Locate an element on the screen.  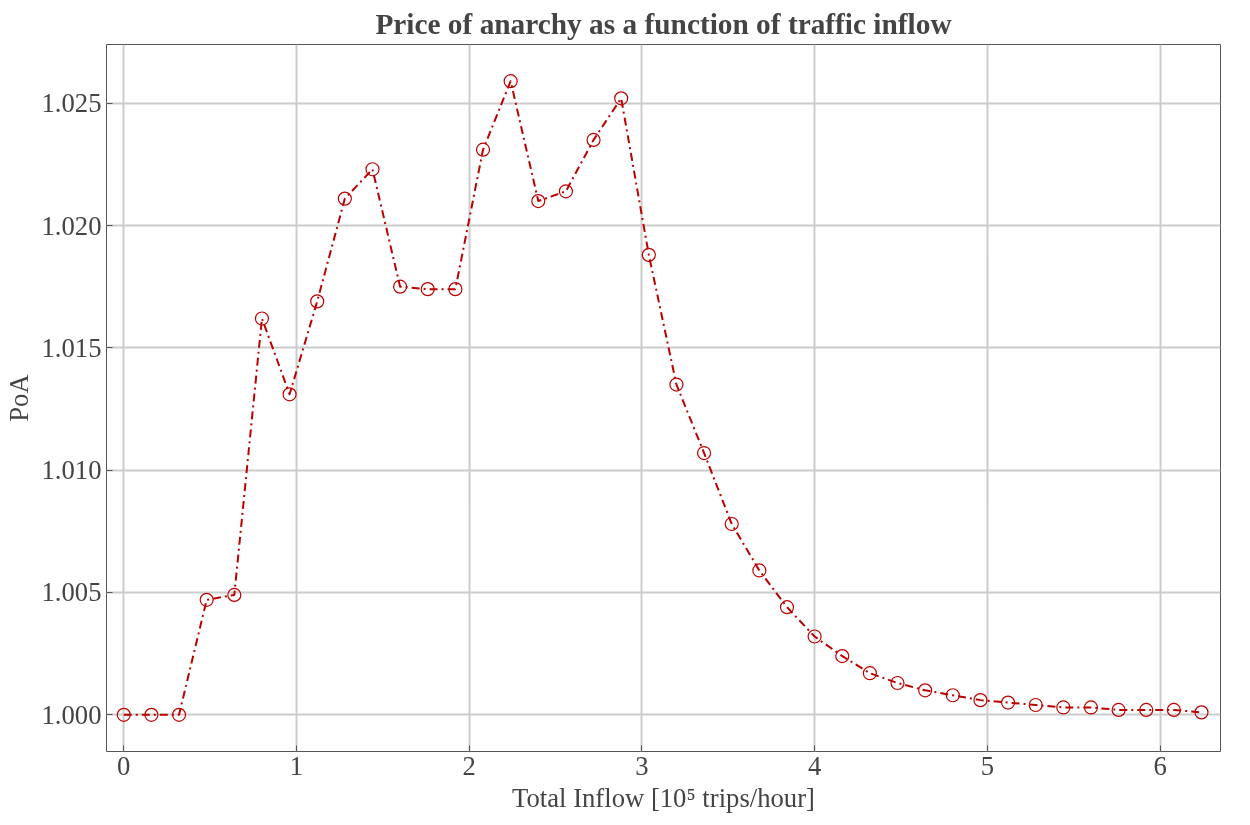
x-tick-label: 1 is located at coordinates (296, 765).